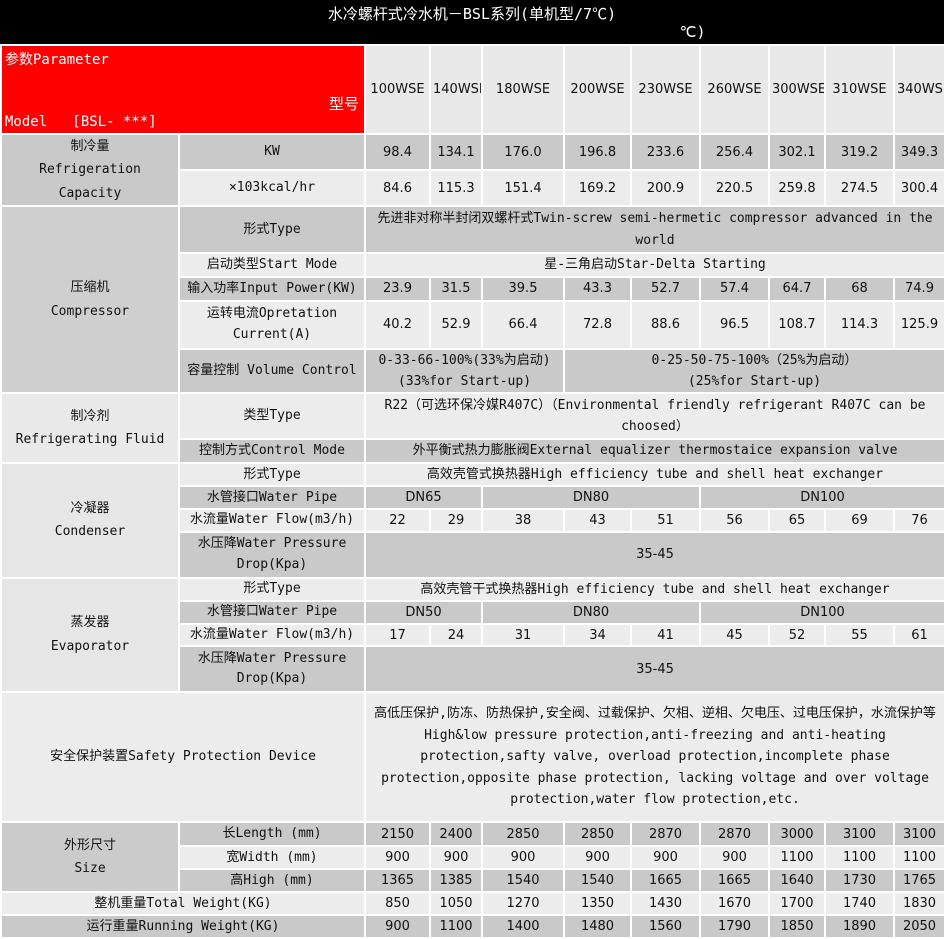  What do you see at coordinates (456, 904) in the screenshot?
I see `value-cell: 1050` at bounding box center [456, 904].